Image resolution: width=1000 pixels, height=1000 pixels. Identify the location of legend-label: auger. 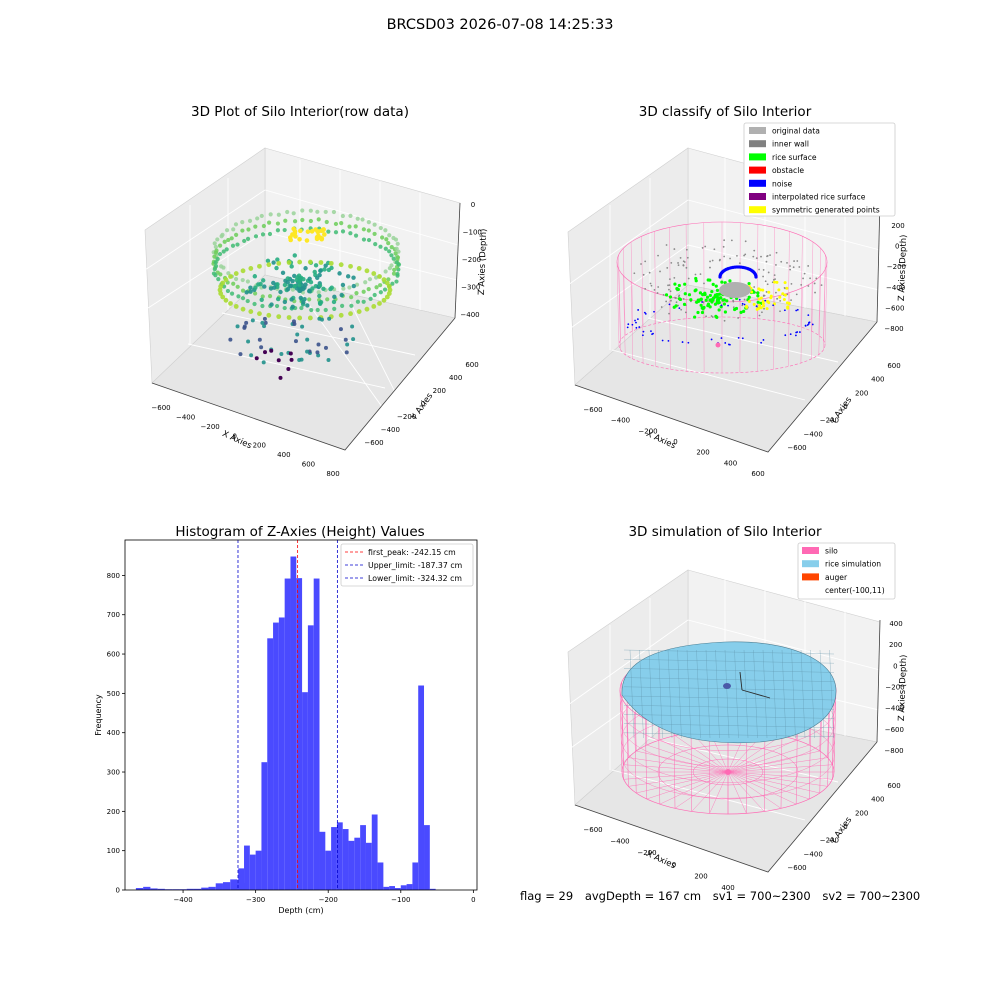
(836, 577).